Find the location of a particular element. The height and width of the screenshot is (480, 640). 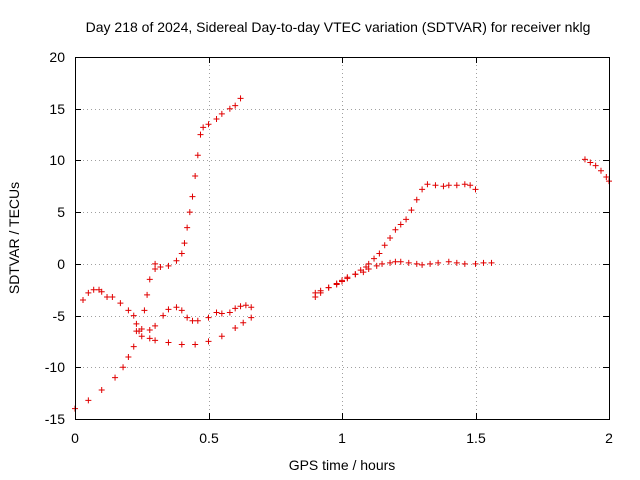

y-tick-label: -10 is located at coordinates (55, 367).